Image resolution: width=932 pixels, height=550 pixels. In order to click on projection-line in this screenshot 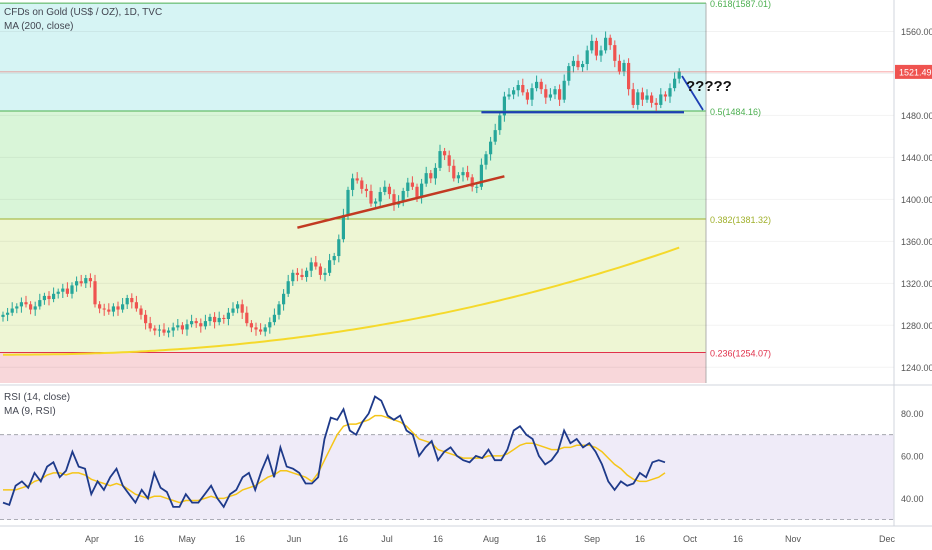, I will do `click(692, 93)`.